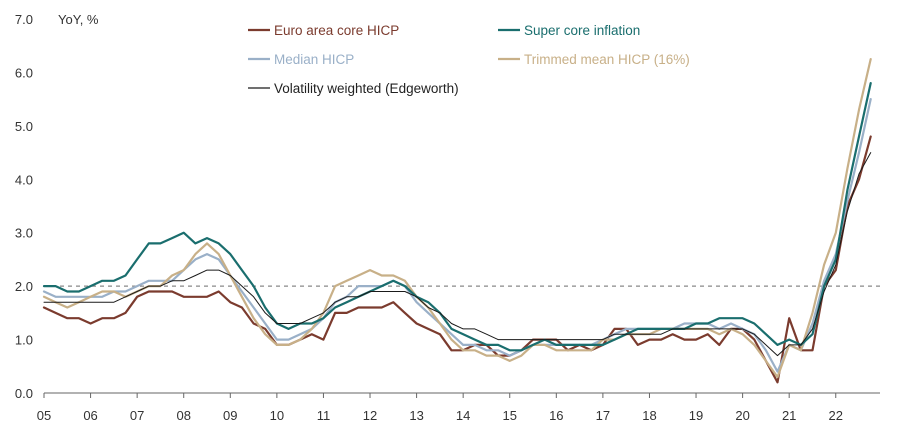 This screenshot has width=902, height=434. I want to click on x-tick-label: 18, so click(649, 415).